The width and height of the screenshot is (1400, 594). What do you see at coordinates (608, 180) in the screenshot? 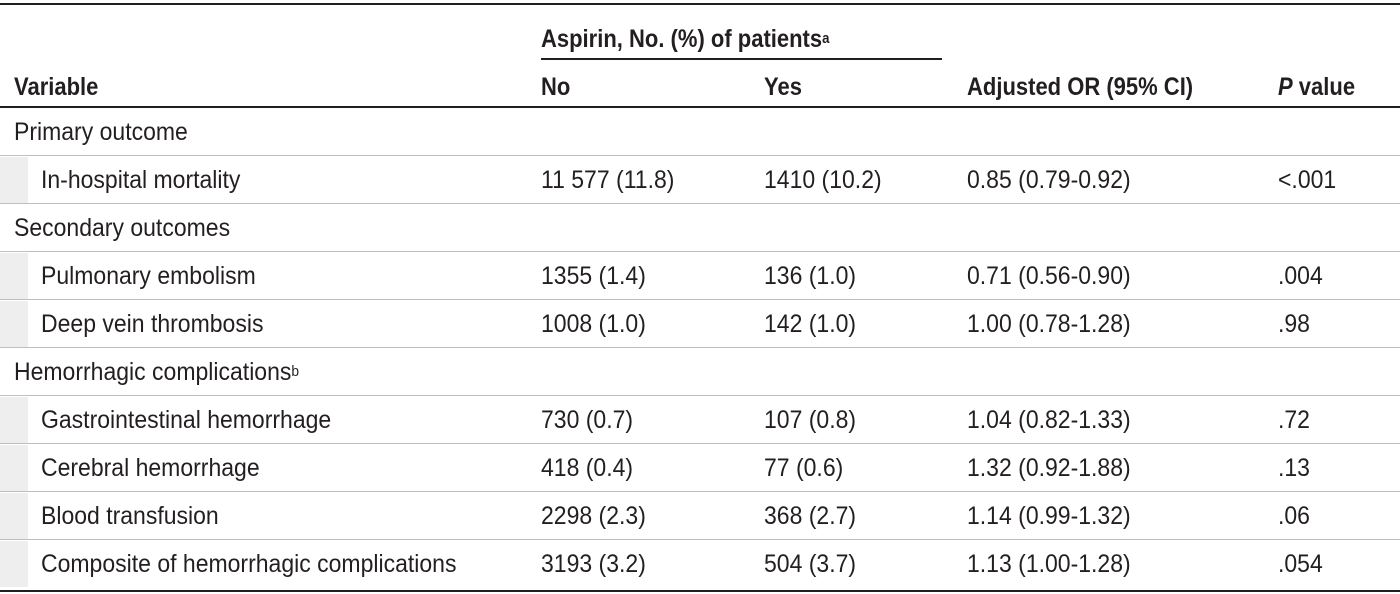
I see `no-cell: 11 577 (11.8)` at bounding box center [608, 180].